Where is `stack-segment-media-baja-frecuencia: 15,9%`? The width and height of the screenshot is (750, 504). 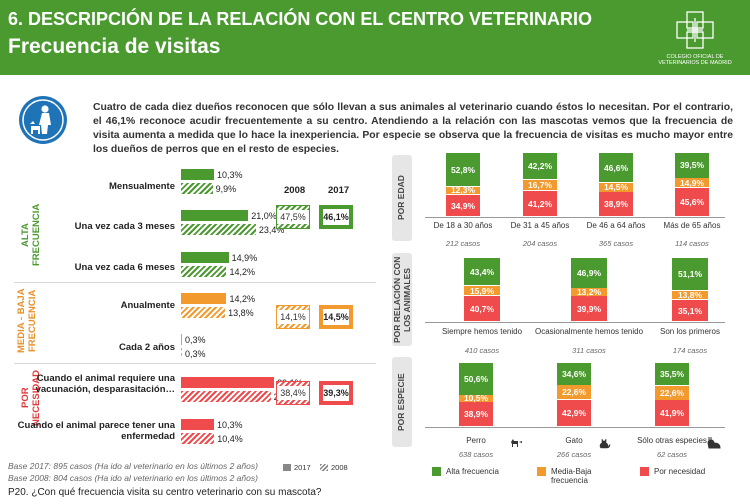
stack-segment-media-baja-frecuencia: 15,9% is located at coordinates (482, 291).